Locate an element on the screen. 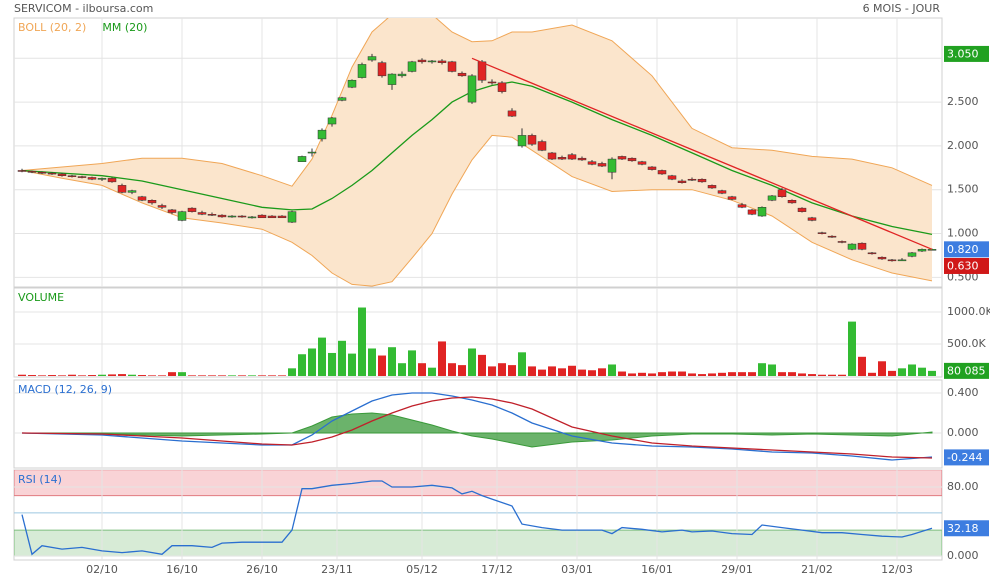  rsi-zone is located at coordinates (478, 483).